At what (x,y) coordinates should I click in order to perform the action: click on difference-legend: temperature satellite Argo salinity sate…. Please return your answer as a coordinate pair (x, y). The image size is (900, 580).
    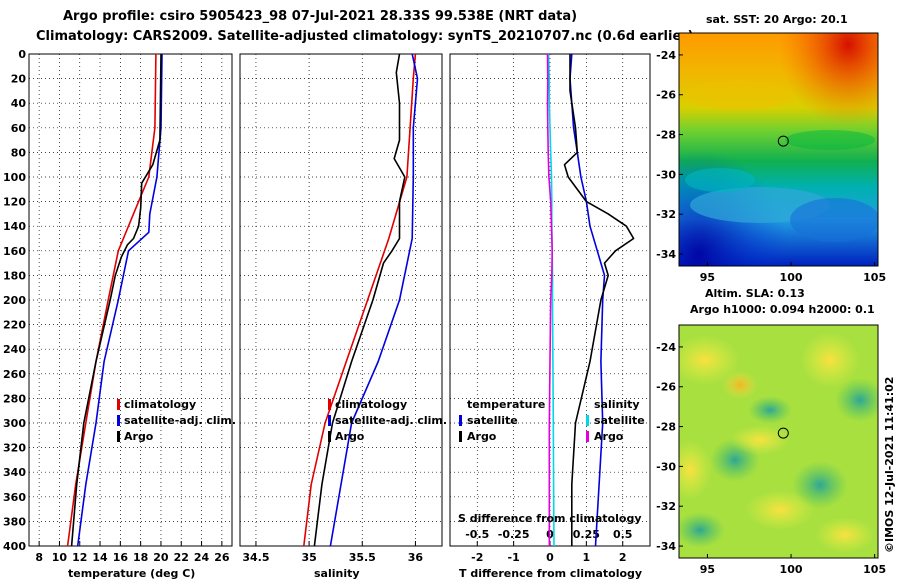
    Looking at the image, I should click on (552, 420).